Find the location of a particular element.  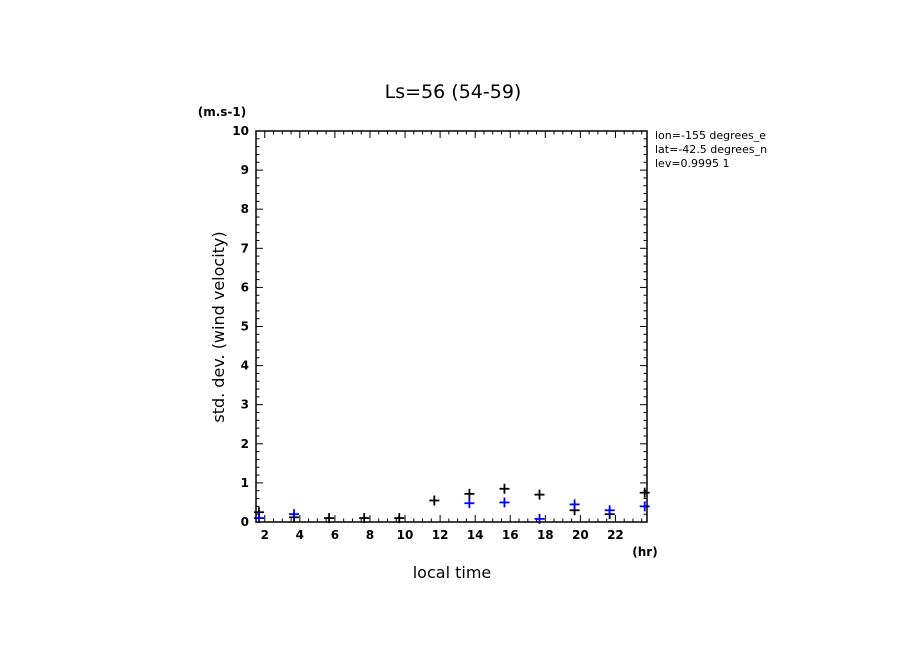

x-unit-label: (hr) is located at coordinates (644, 552).